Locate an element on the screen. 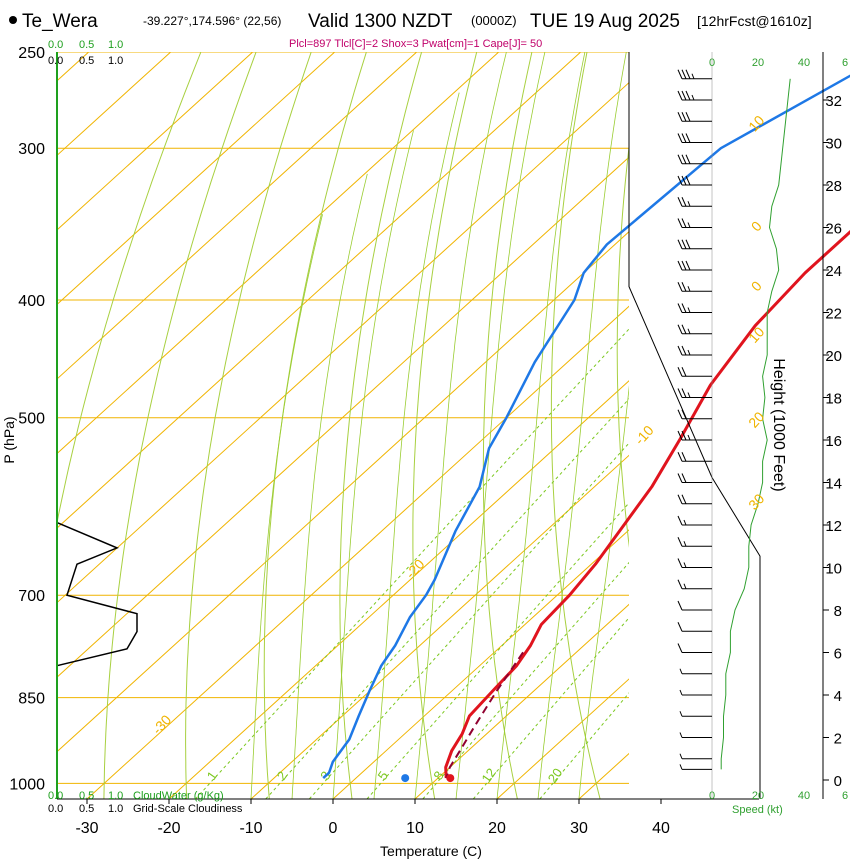 Image resolution: width=850 pixels, height=860 pixels. speed-tick-bottom-2: 40 is located at coordinates (804, 796).